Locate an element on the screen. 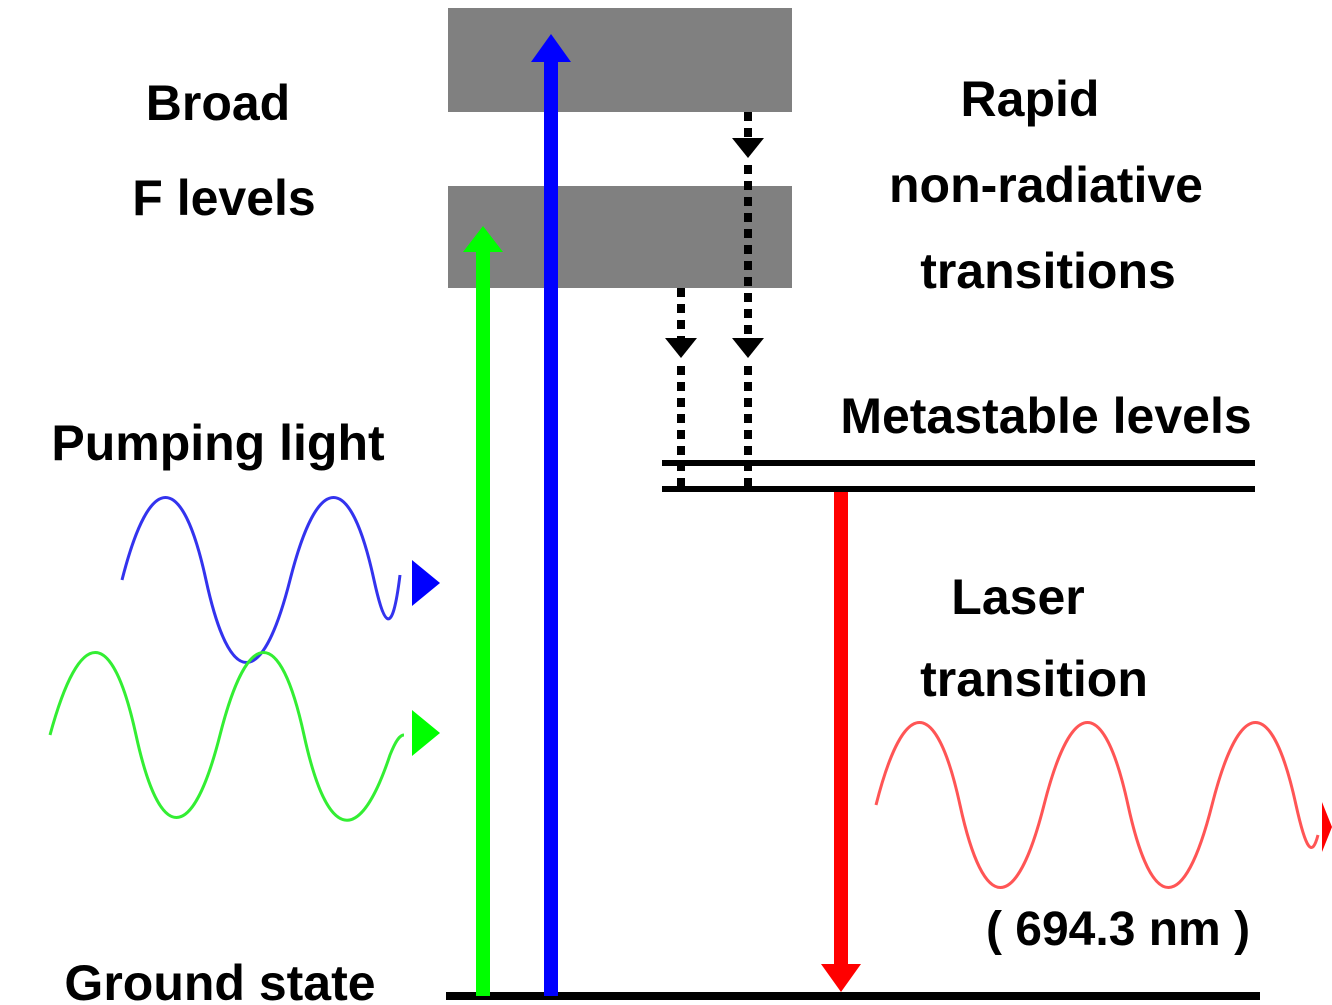 The image size is (1332, 1005). metastable-label: Metastable levels is located at coordinates (1045, 416).